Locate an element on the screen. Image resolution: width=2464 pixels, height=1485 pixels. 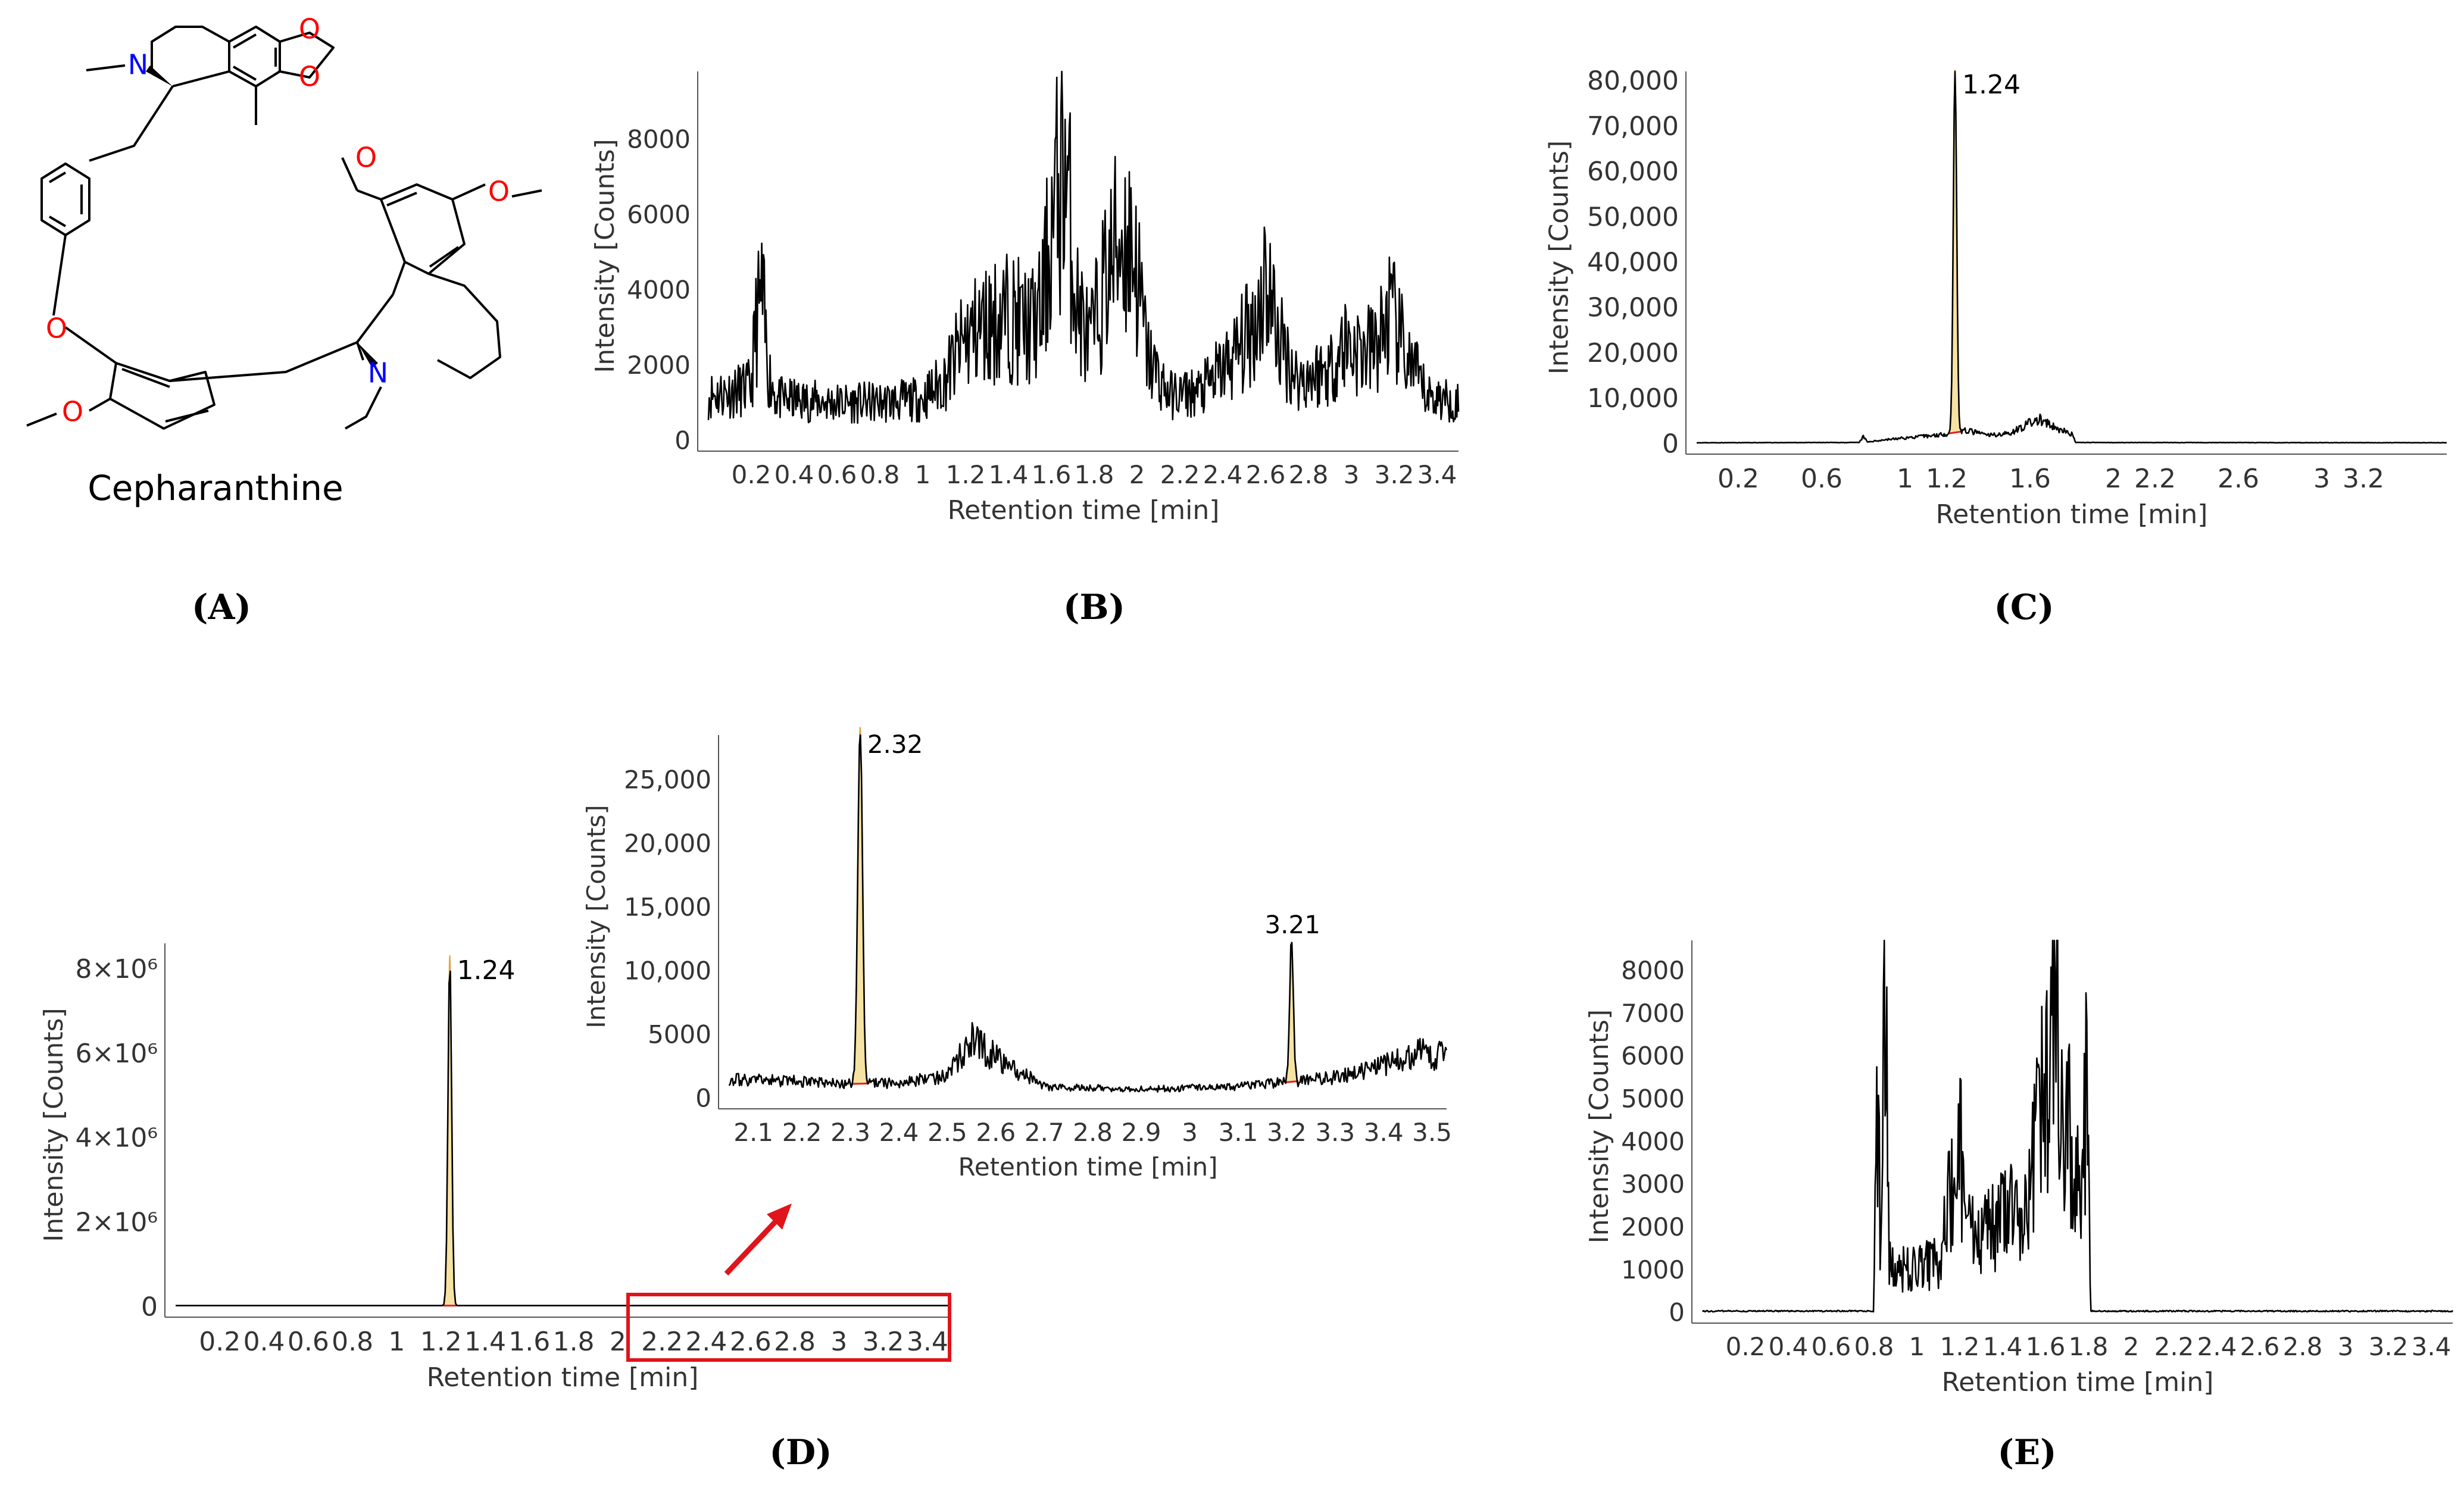
nitrogen-atom-upper: N is located at coordinates (138, 65).